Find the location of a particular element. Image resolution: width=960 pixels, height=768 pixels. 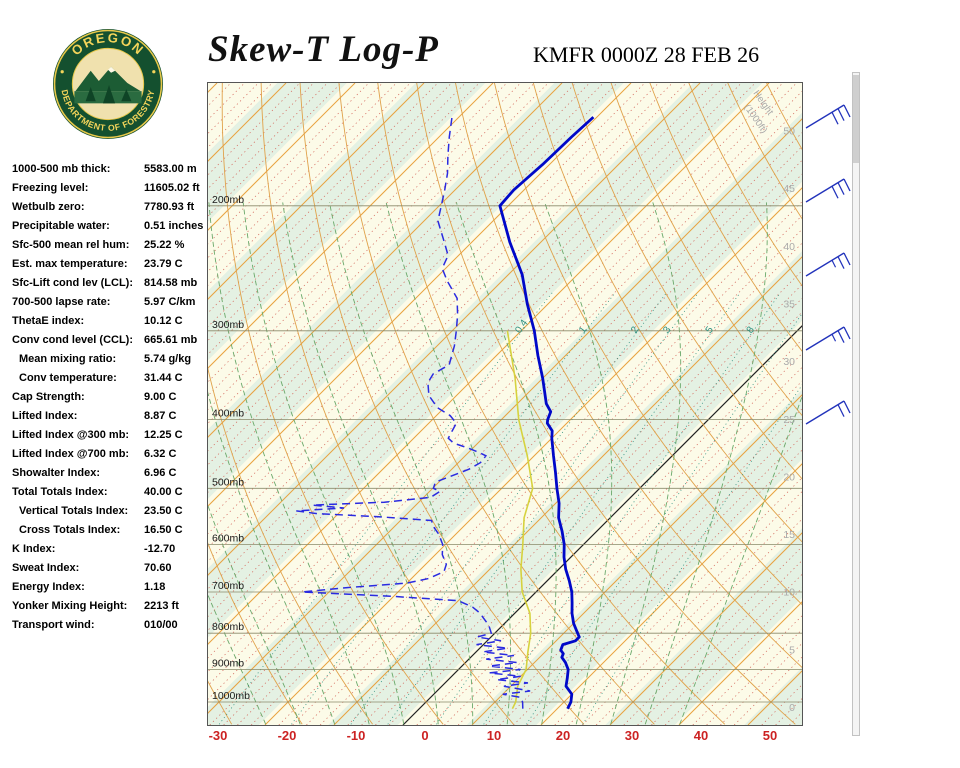

axis-tick-label: 20 is located at coordinates (563, 735).